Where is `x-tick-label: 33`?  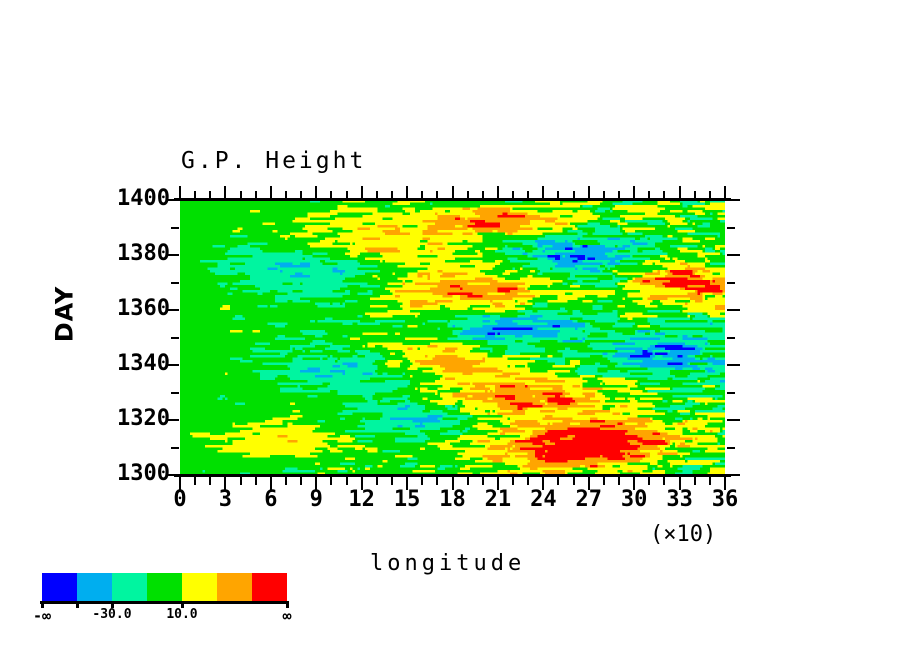
x-tick-label: 33 is located at coordinates (679, 499).